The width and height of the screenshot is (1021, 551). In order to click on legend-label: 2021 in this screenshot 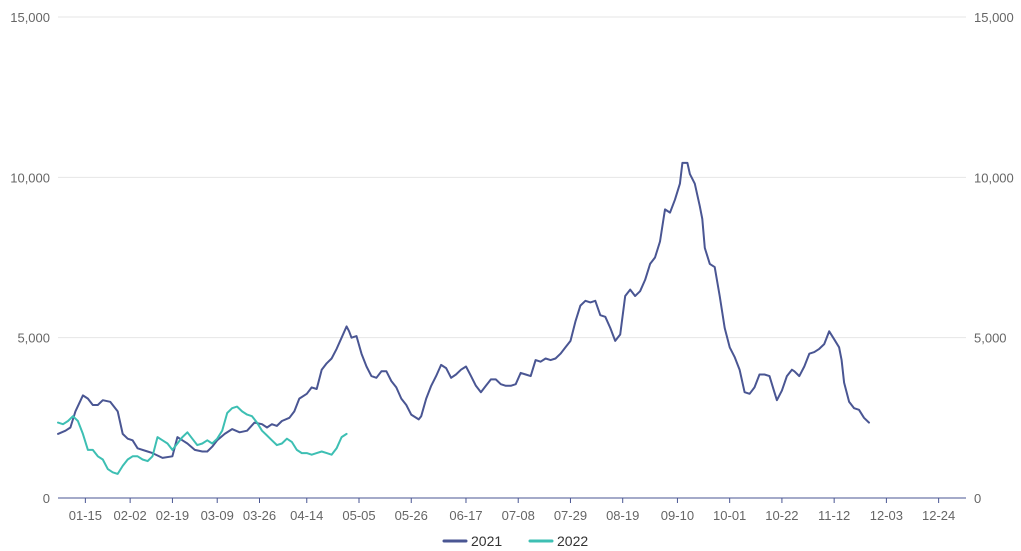, I will do `click(486, 541)`.